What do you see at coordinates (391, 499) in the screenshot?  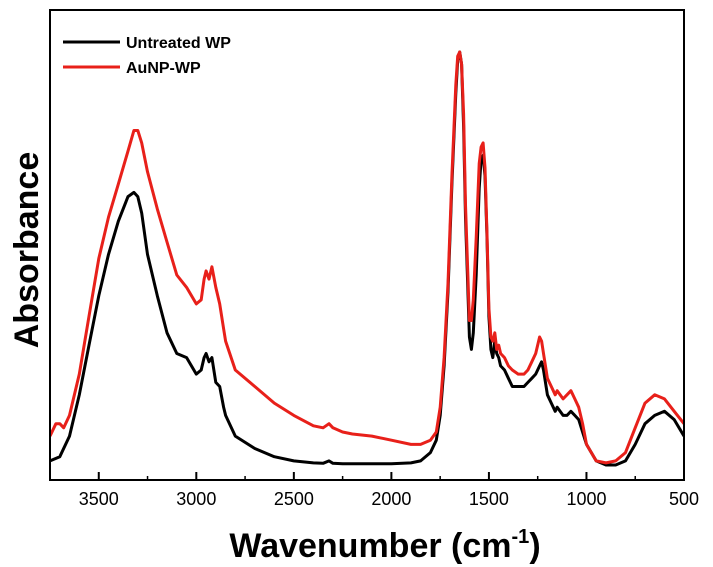 I see `x-tick-label: 2000` at bounding box center [391, 499].